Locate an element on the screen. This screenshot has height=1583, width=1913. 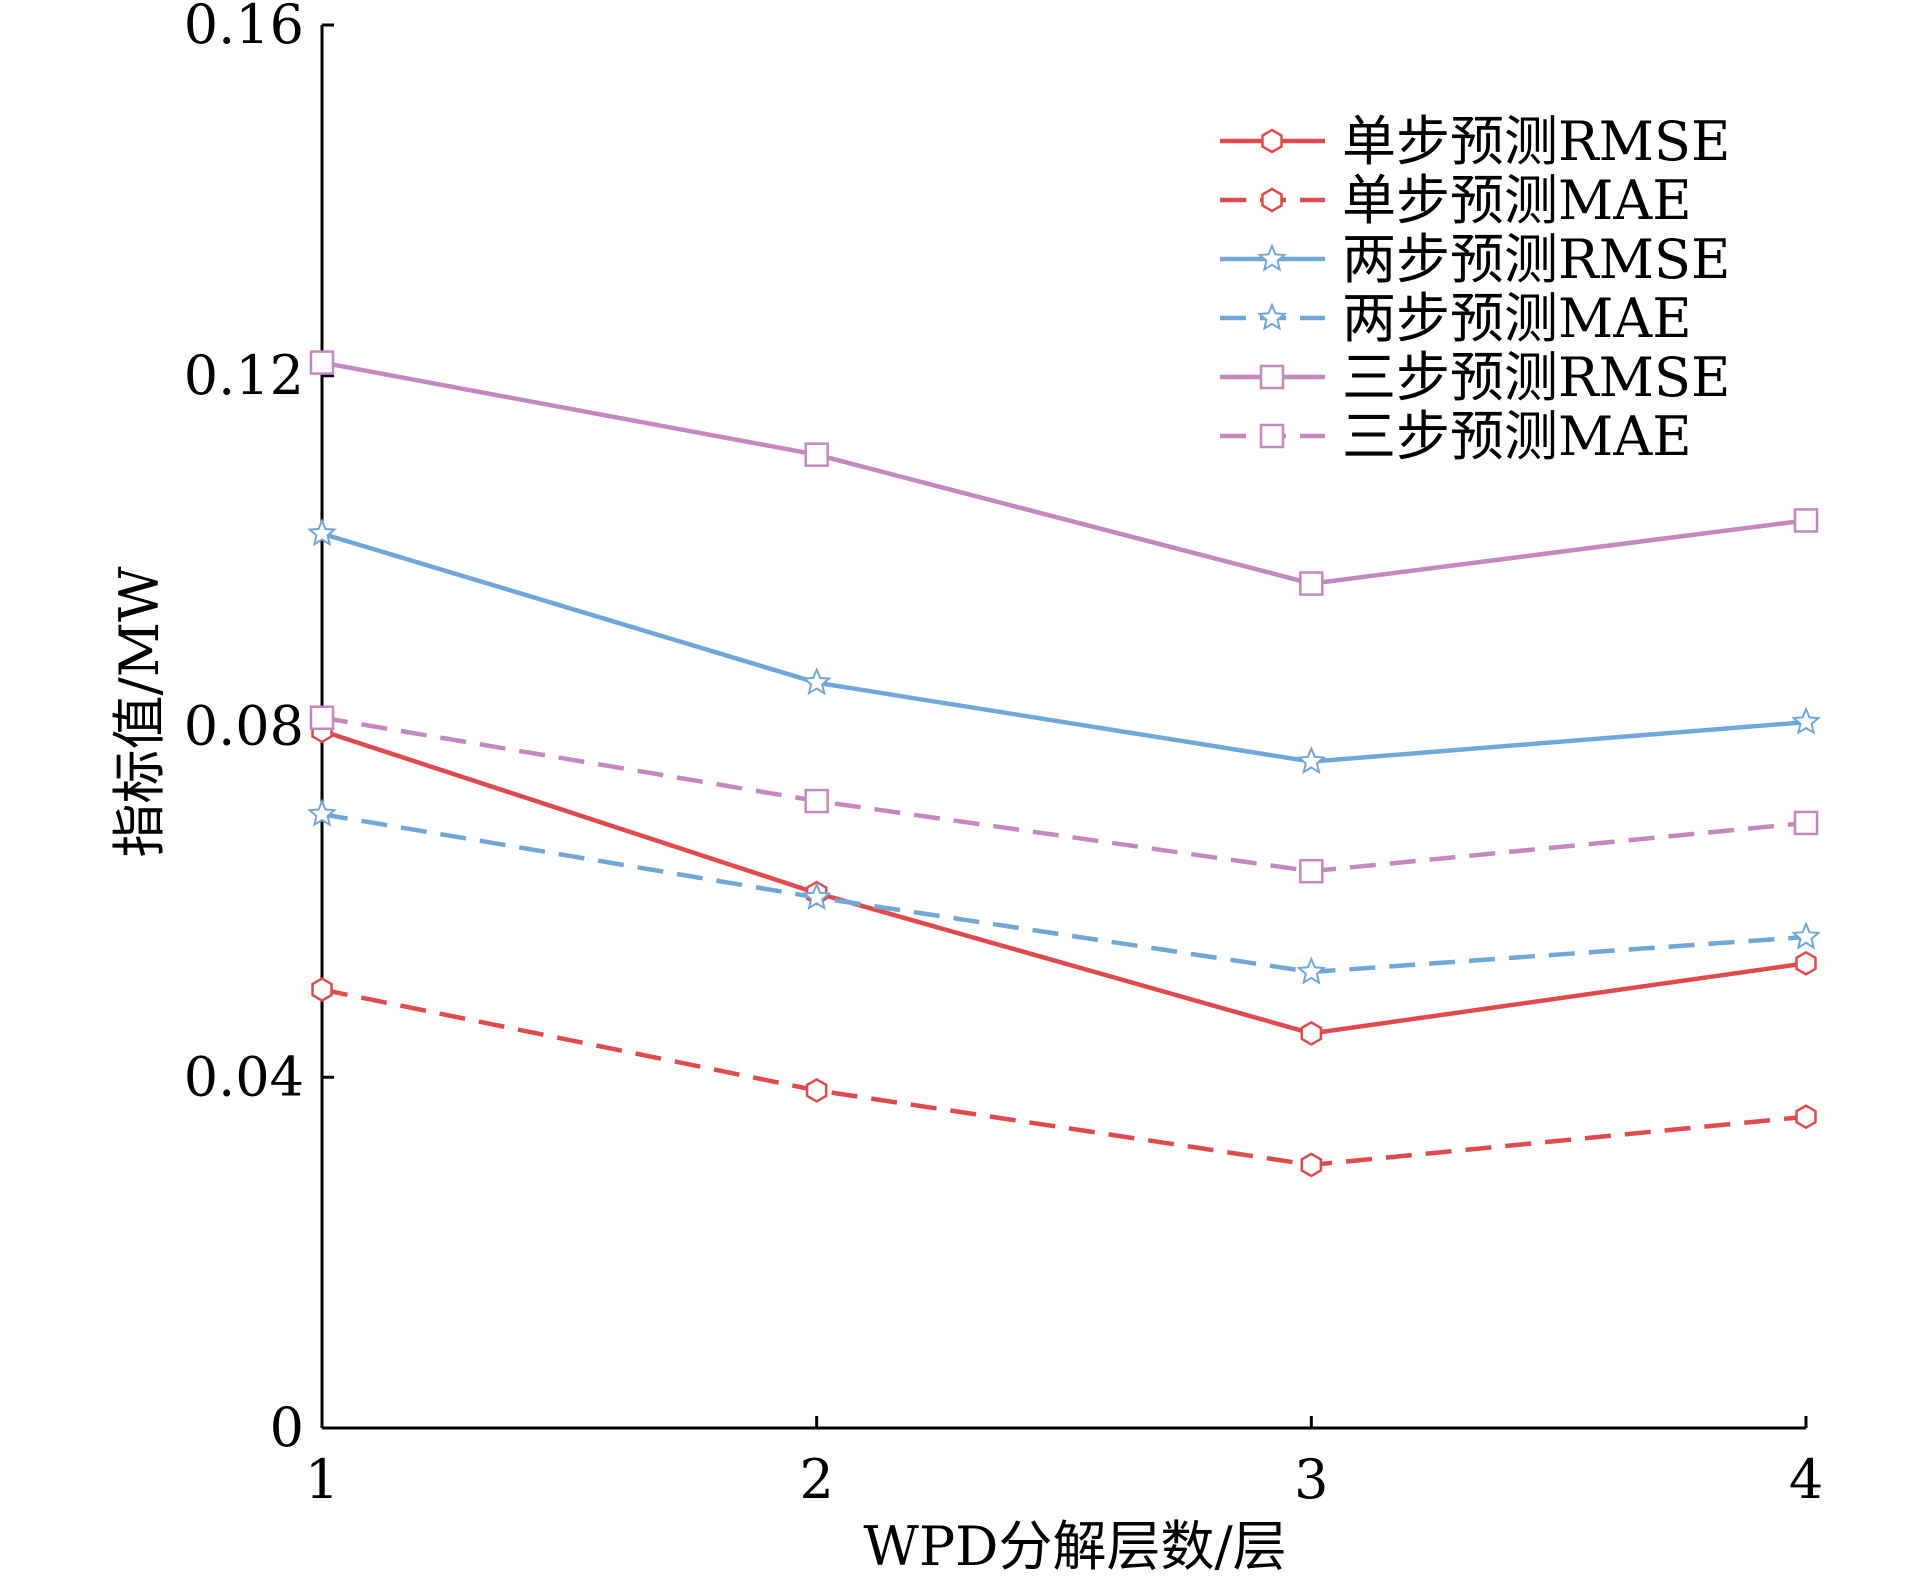
y-tick-label: 0.16 is located at coordinates (244, 28).